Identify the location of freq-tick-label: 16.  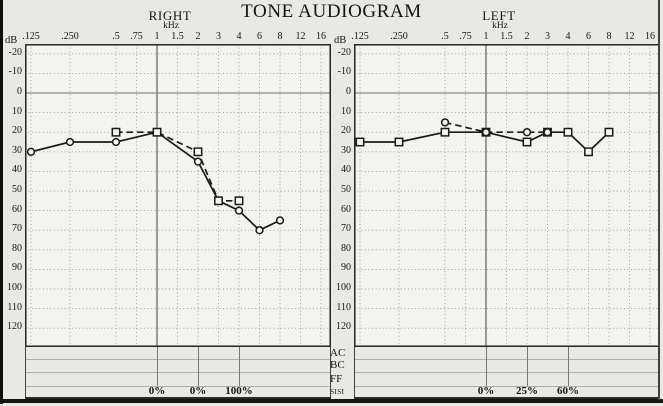
(321, 36).